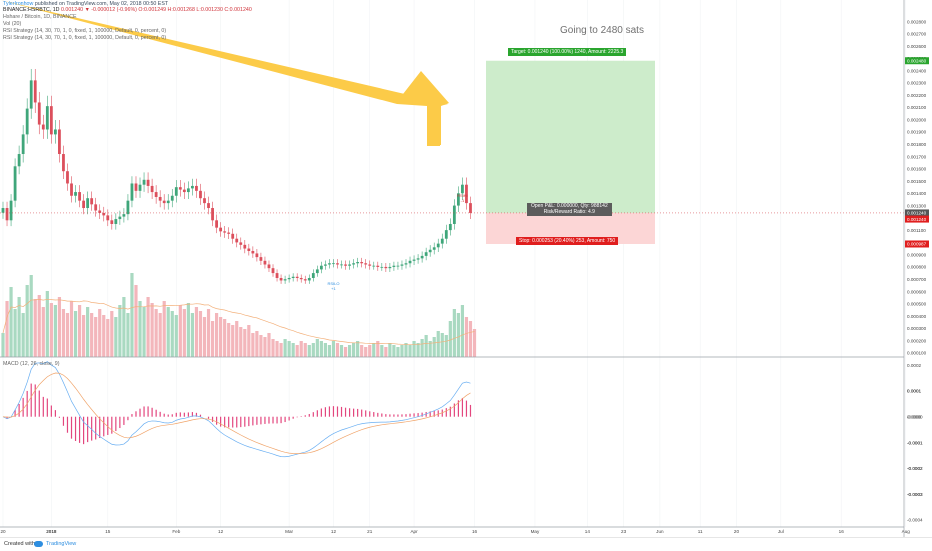  What do you see at coordinates (12, 24) in the screenshot?
I see `legend-volume: Vol (20)` at bounding box center [12, 24].